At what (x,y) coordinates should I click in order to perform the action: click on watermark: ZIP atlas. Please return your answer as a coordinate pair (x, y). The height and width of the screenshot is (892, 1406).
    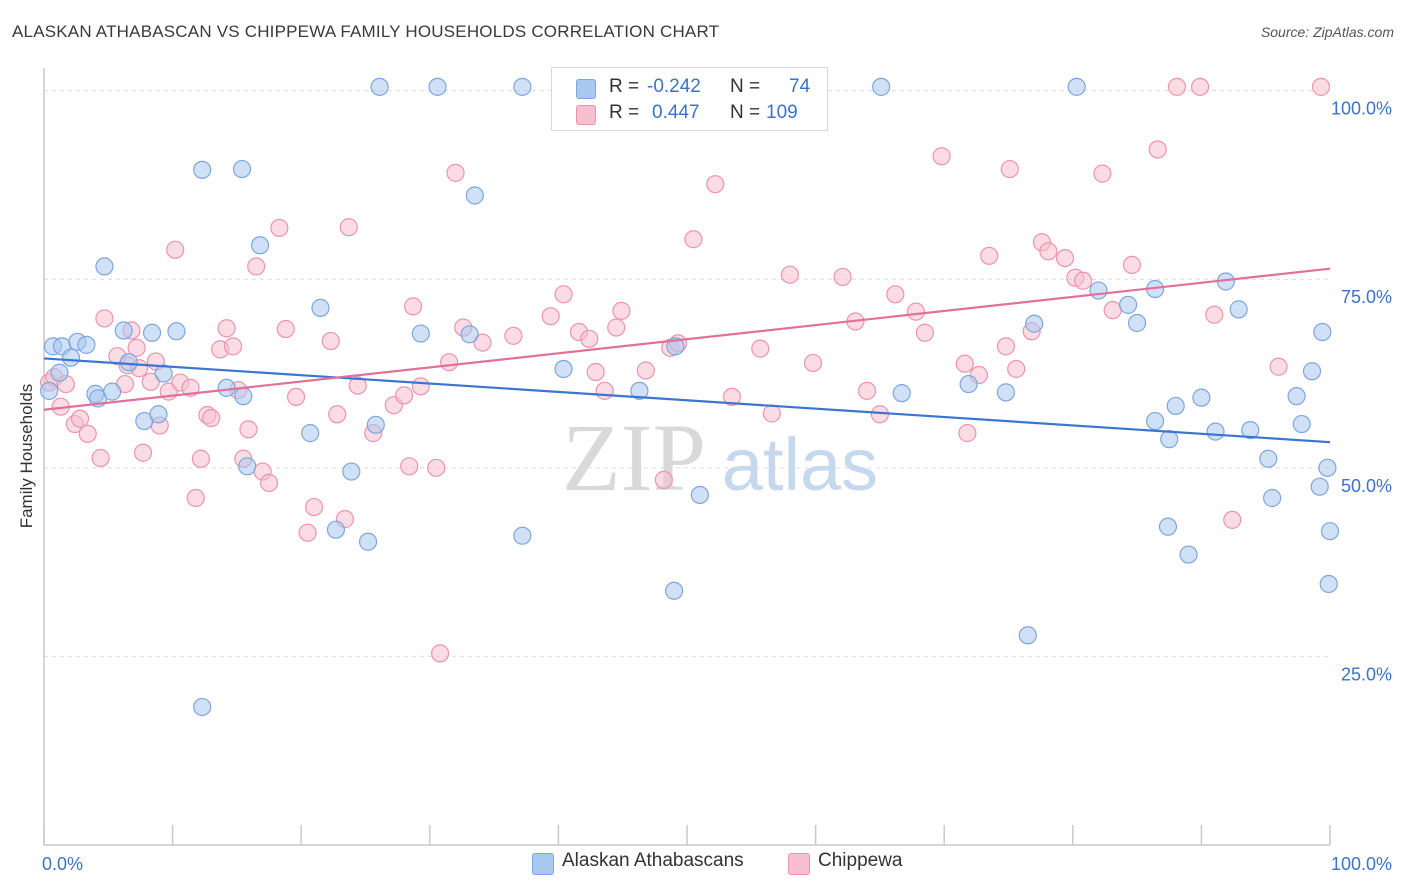
    Looking at the image, I should click on (720, 457).